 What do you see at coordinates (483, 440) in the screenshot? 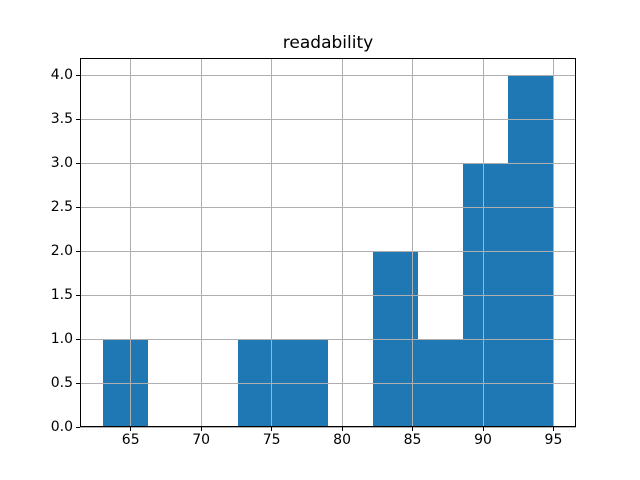
I see `x-tick-label: 90` at bounding box center [483, 440].